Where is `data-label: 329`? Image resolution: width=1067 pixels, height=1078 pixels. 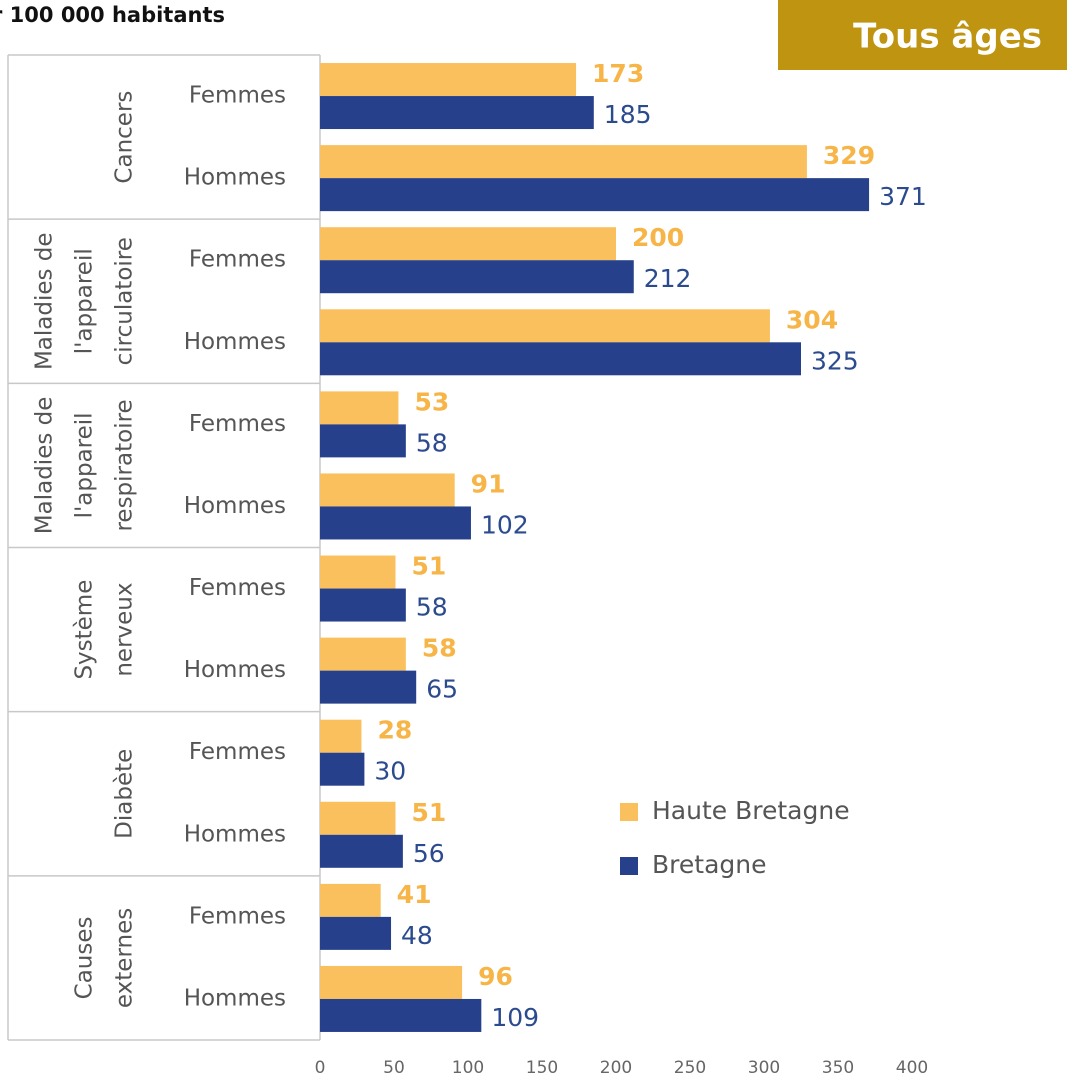 data-label: 329 is located at coordinates (849, 155).